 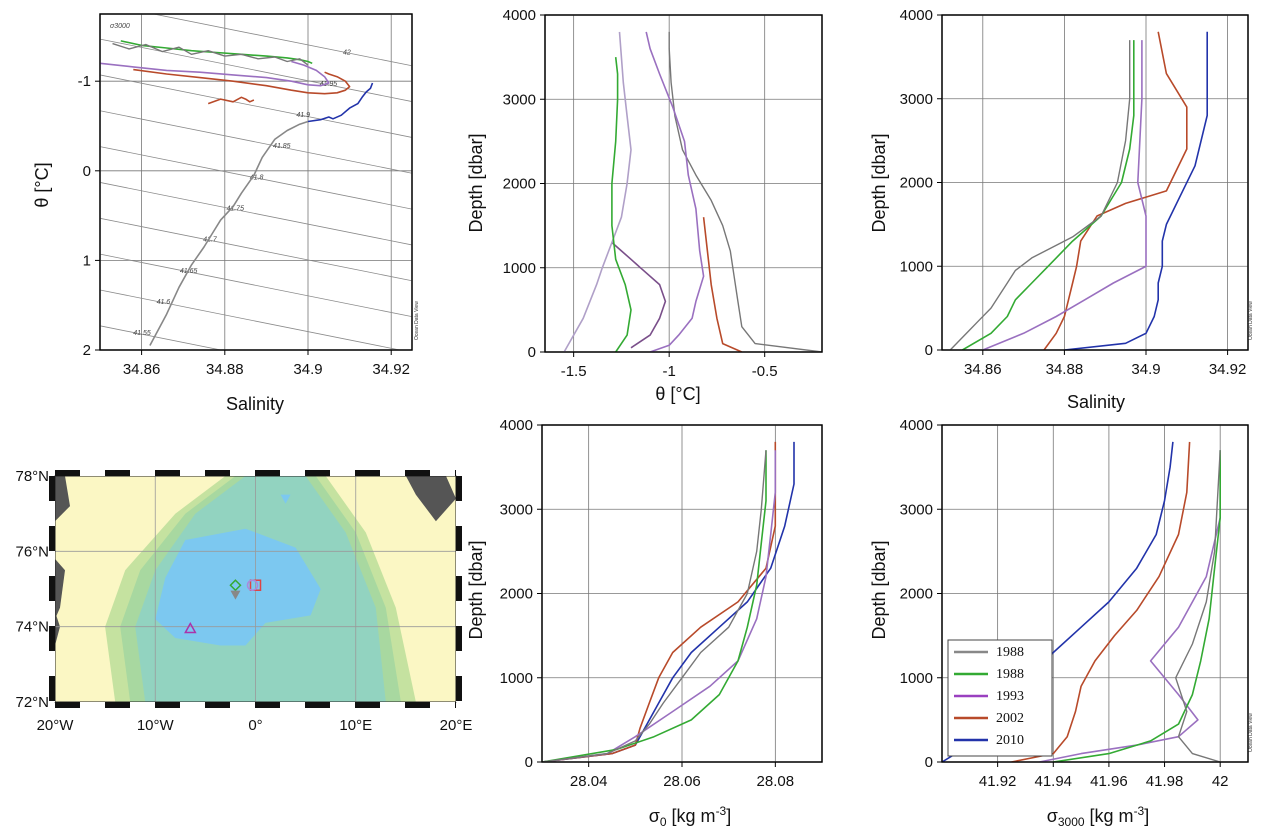 What do you see at coordinates (42, 184) in the screenshot?
I see `ts-ylabel: θ [°C]` at bounding box center [42, 184].